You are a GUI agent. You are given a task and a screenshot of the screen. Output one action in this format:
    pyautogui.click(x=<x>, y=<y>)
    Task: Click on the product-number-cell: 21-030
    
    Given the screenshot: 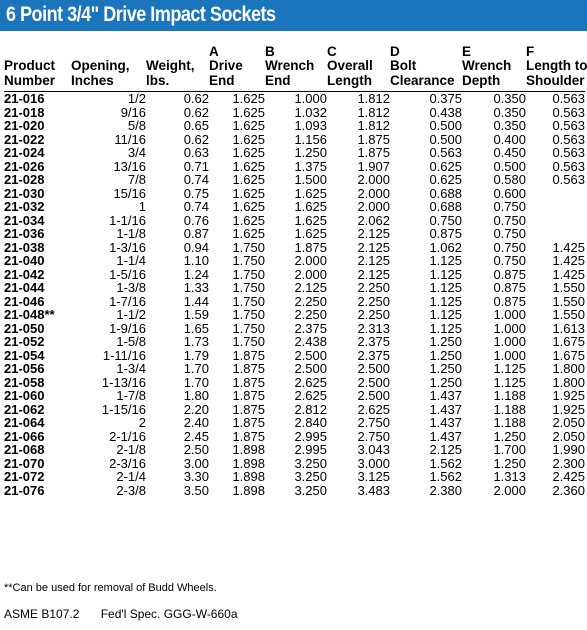 What is the action you would take?
    pyautogui.click(x=24, y=193)
    